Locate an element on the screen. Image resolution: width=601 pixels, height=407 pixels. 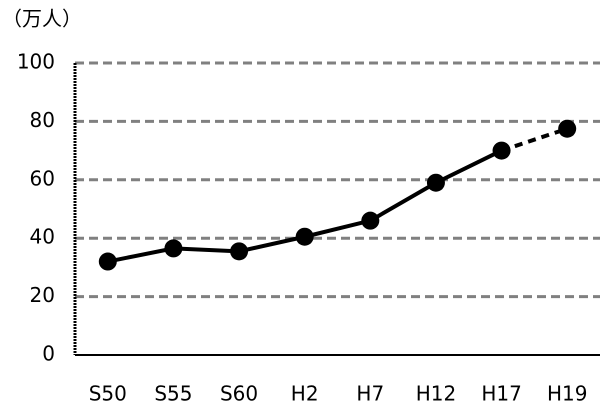
unit-label: （万人） is located at coordinates (42, 19).